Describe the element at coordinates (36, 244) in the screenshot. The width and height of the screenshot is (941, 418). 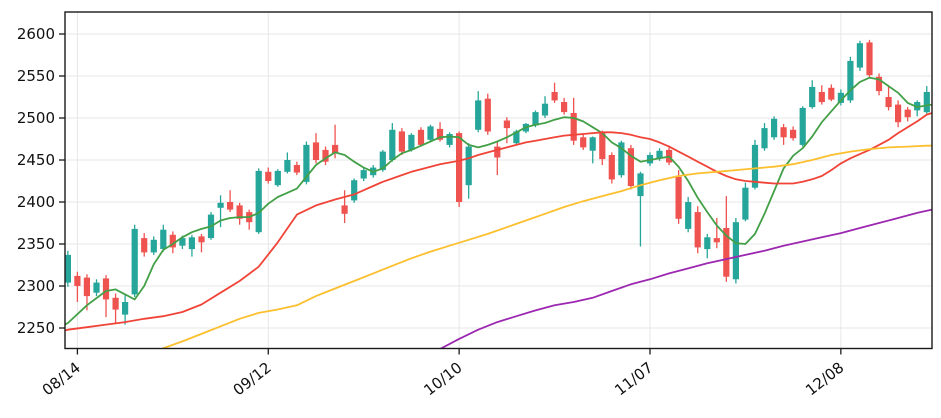
I see `y-tick-label: 2350` at that location.